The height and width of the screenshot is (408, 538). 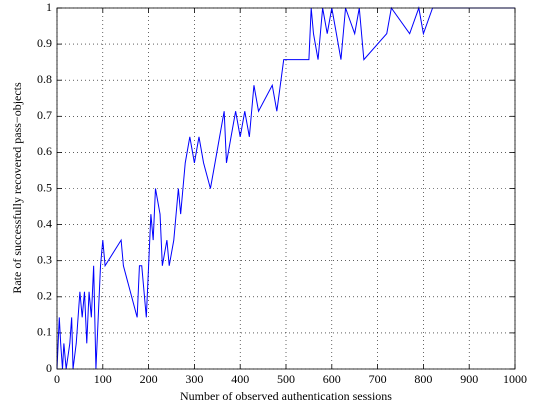 I want to click on x-tick-label: 700, so click(x=378, y=379).